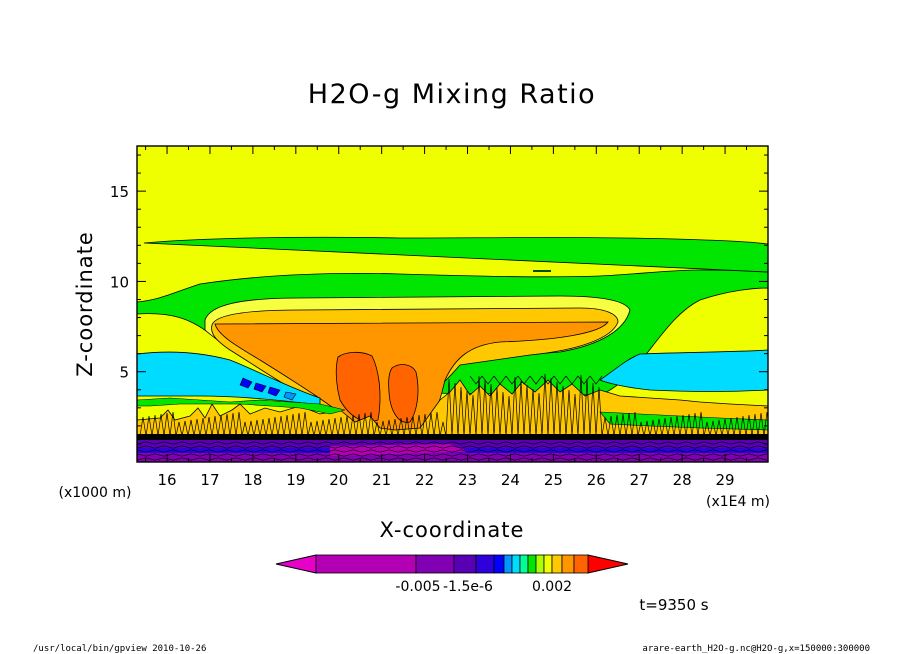  What do you see at coordinates (119, 649) in the screenshot?
I see `footer-left: /usr/local/bin/gpview 2010-10-26` at bounding box center [119, 649].